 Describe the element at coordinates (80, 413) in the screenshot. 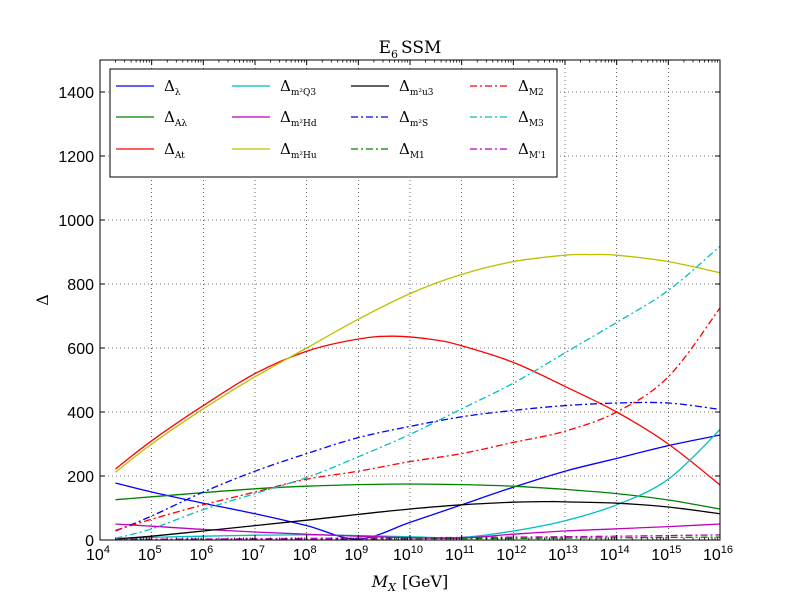

I see `y-tick-label: 400` at that location.